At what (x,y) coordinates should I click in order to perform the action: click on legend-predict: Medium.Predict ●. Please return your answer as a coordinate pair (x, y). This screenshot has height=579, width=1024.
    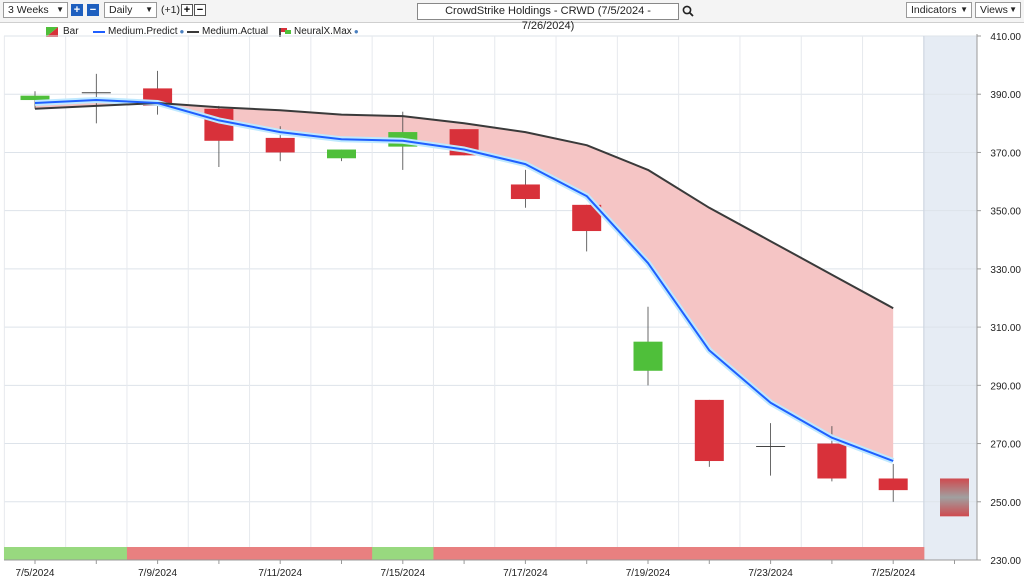
    Looking at the image, I should click on (138, 31).